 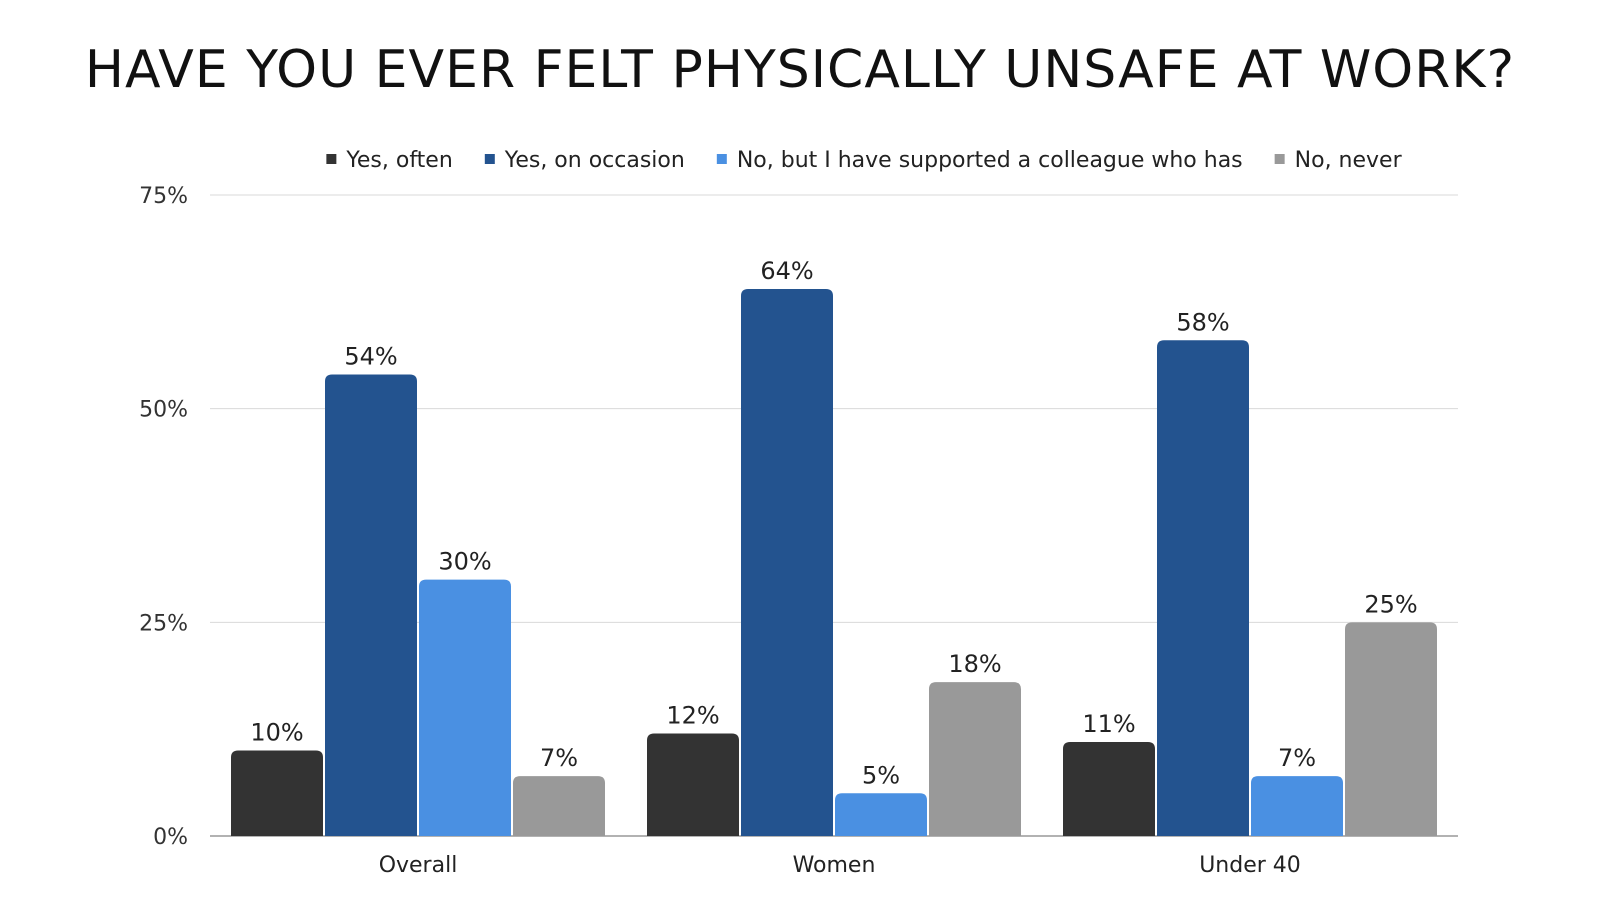 What do you see at coordinates (692, 715) in the screenshot?
I see `data-label: 12%` at bounding box center [692, 715].